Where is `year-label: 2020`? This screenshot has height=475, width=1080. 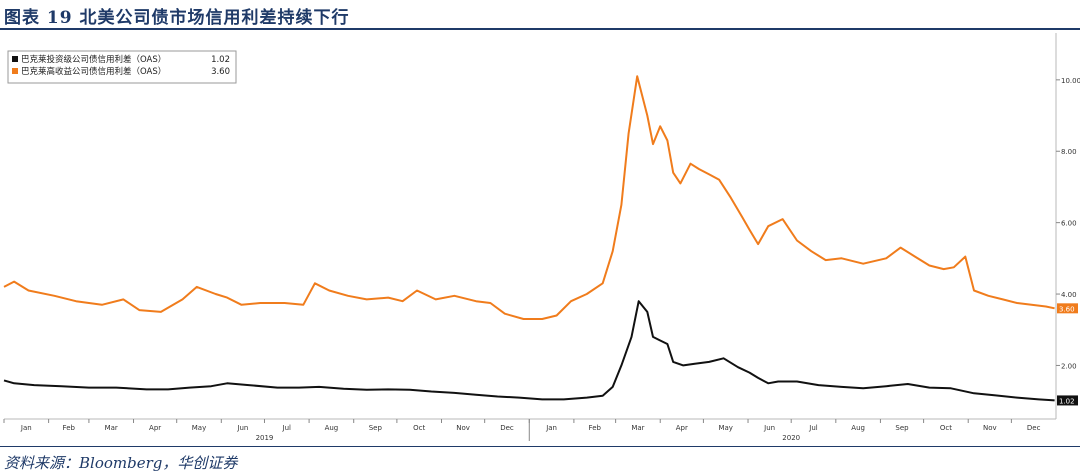
year-label: 2020 is located at coordinates (791, 438).